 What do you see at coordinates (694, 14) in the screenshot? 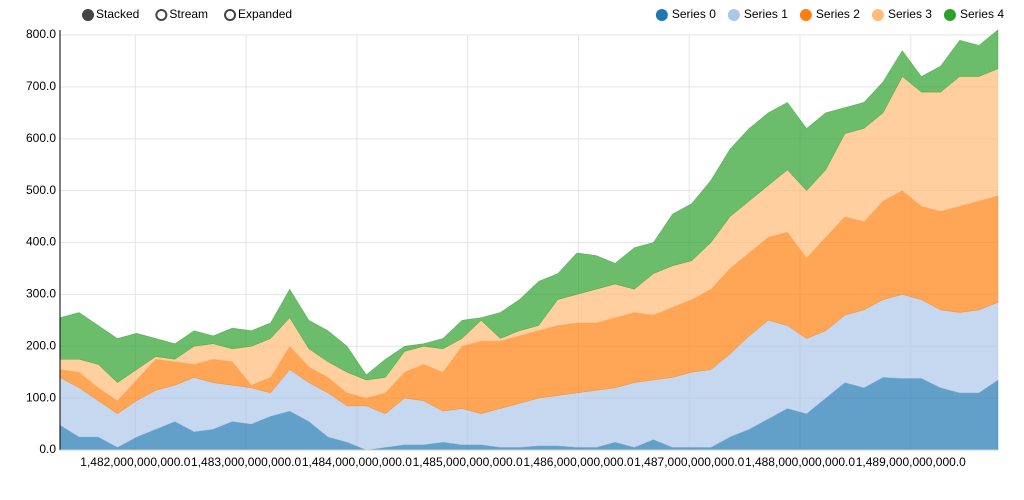
I see `legend-label: Series 0` at bounding box center [694, 14].